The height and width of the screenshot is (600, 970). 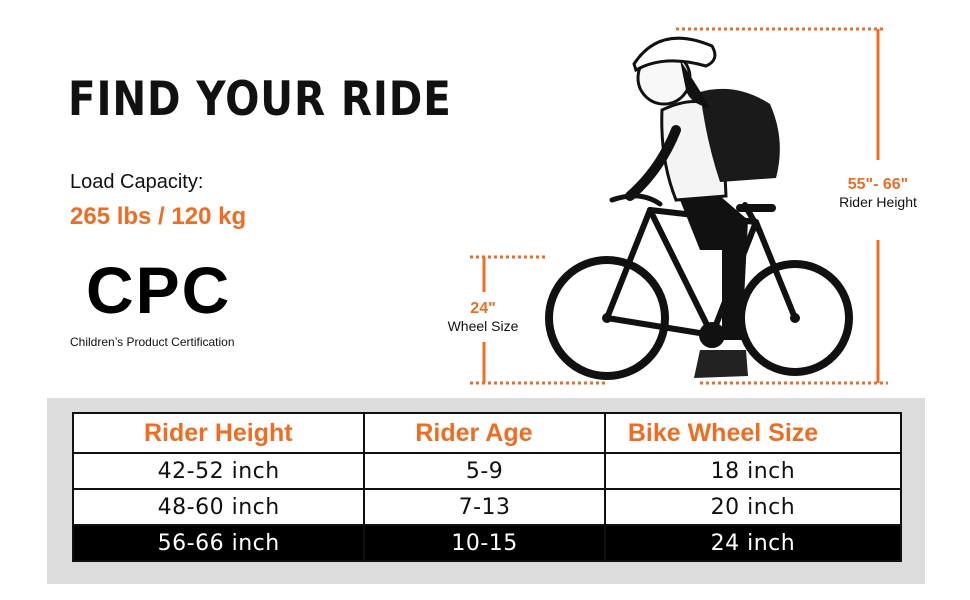 What do you see at coordinates (753, 471) in the screenshot?
I see `cell-wheel-size: 18 inch` at bounding box center [753, 471].